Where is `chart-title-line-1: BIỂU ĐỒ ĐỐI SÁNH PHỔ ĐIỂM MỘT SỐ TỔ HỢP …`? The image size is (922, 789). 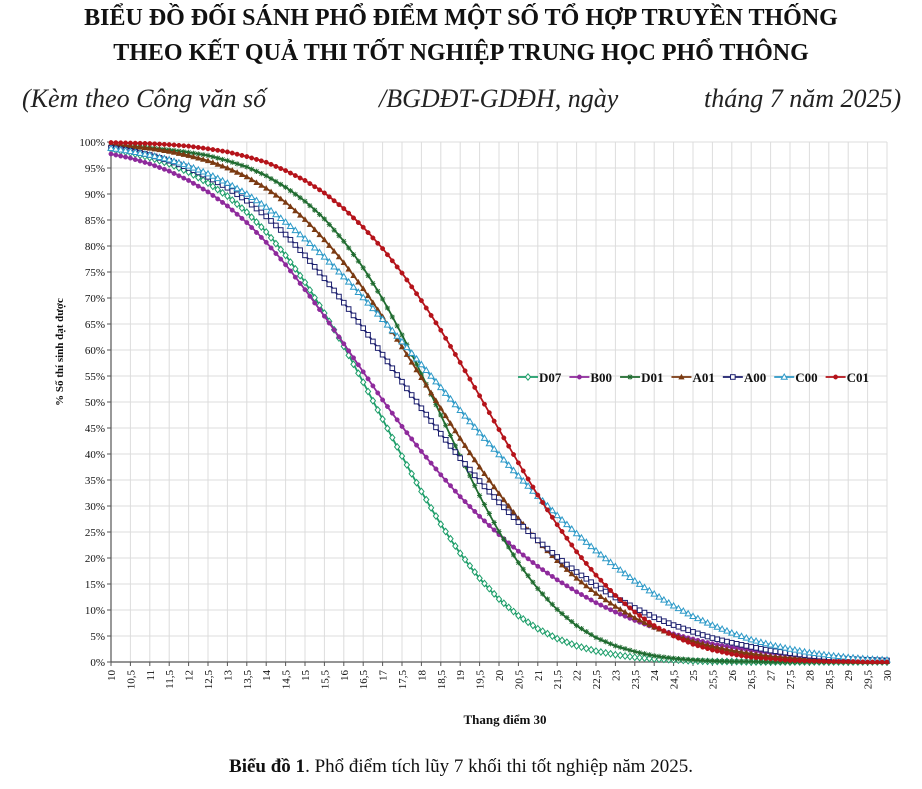 chart-title-line-1: BIỂU ĐỒ ĐỐI SÁNH PHỔ ĐIỂM MỘT SỐ TỔ HỢP … is located at coordinates (461, 18).